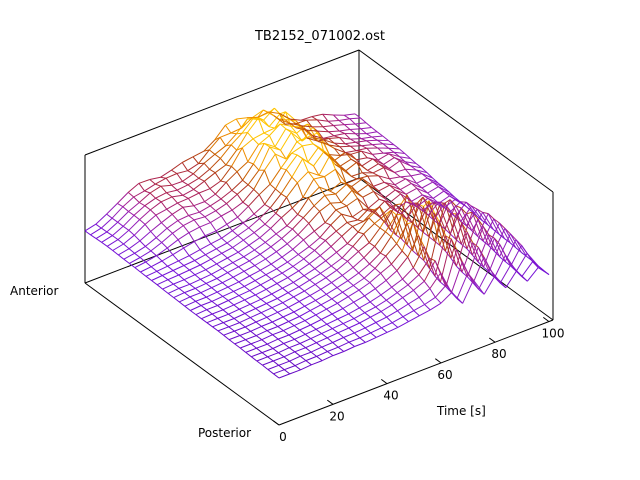  I want to click on time-axis-tick, so click(546, 319).